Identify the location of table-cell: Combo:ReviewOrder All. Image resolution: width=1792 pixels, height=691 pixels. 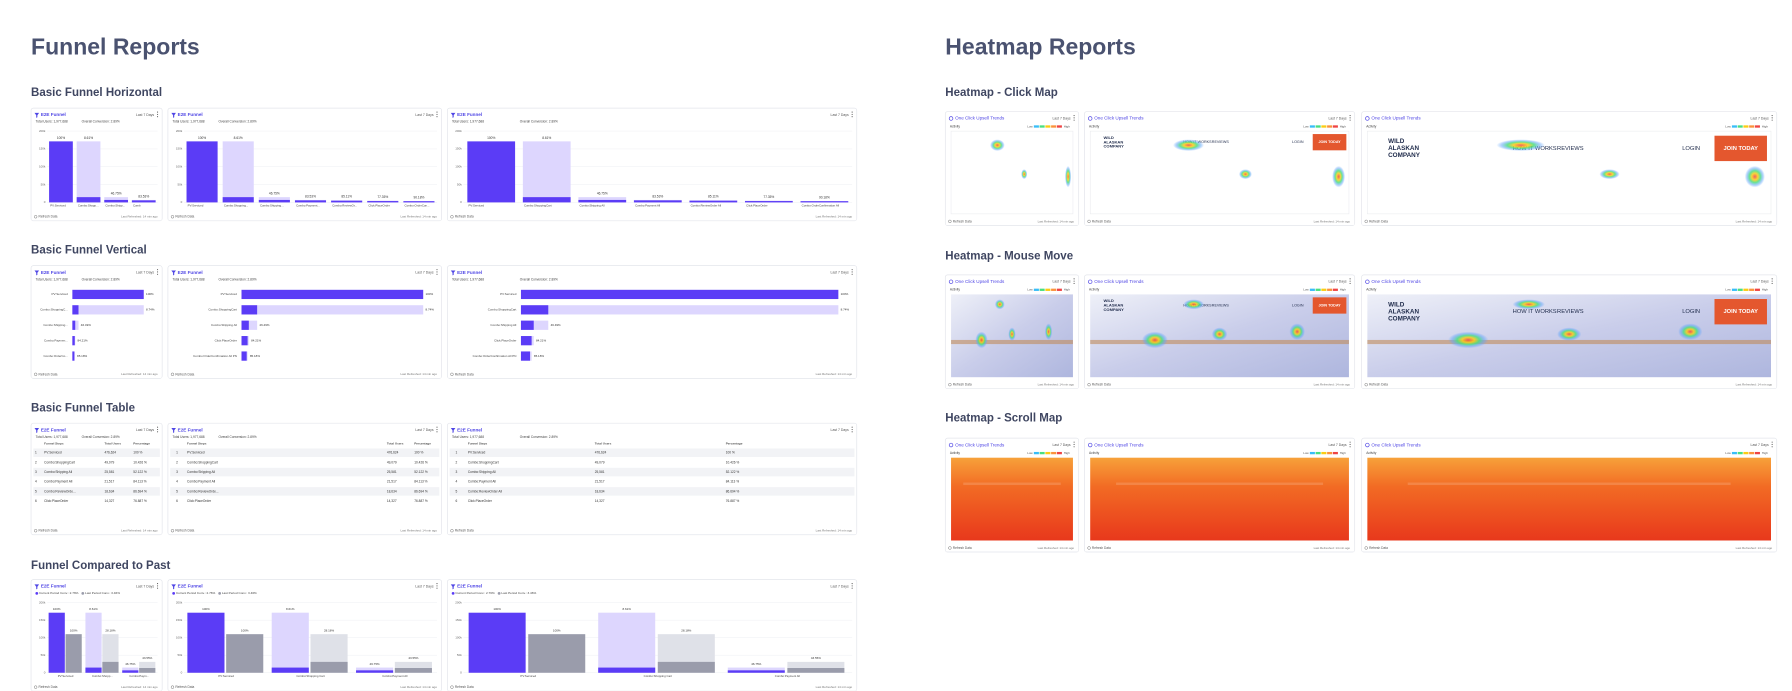
(485, 491).